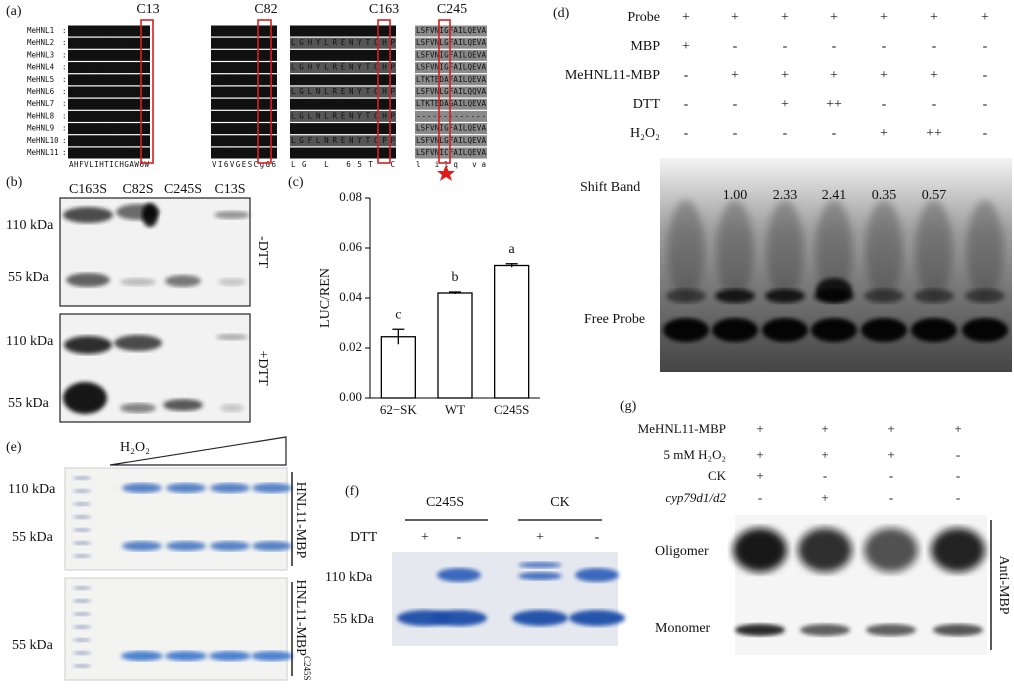 This screenshot has width=1014, height=695. What do you see at coordinates (147, 91) in the screenshot?
I see `site-box` at bounding box center [147, 91].